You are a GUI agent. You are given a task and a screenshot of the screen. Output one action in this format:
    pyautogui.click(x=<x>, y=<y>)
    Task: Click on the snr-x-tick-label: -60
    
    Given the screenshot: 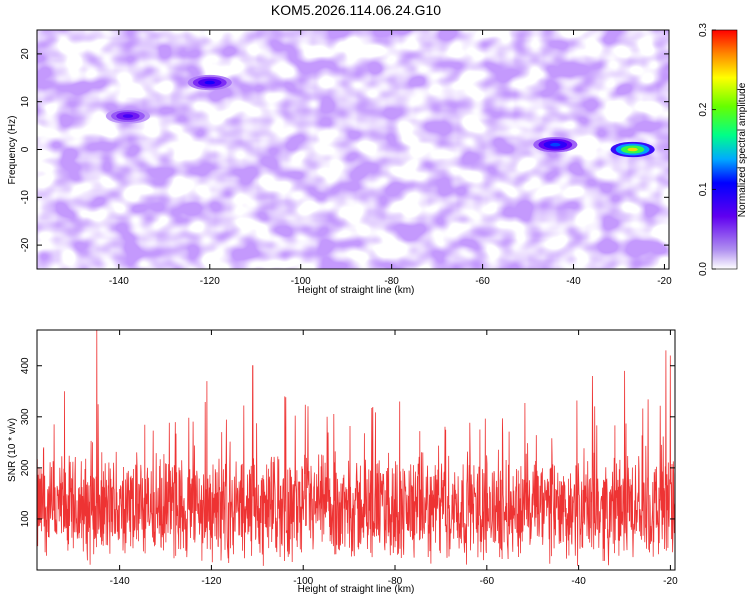 What is the action you would take?
    pyautogui.click(x=487, y=581)
    